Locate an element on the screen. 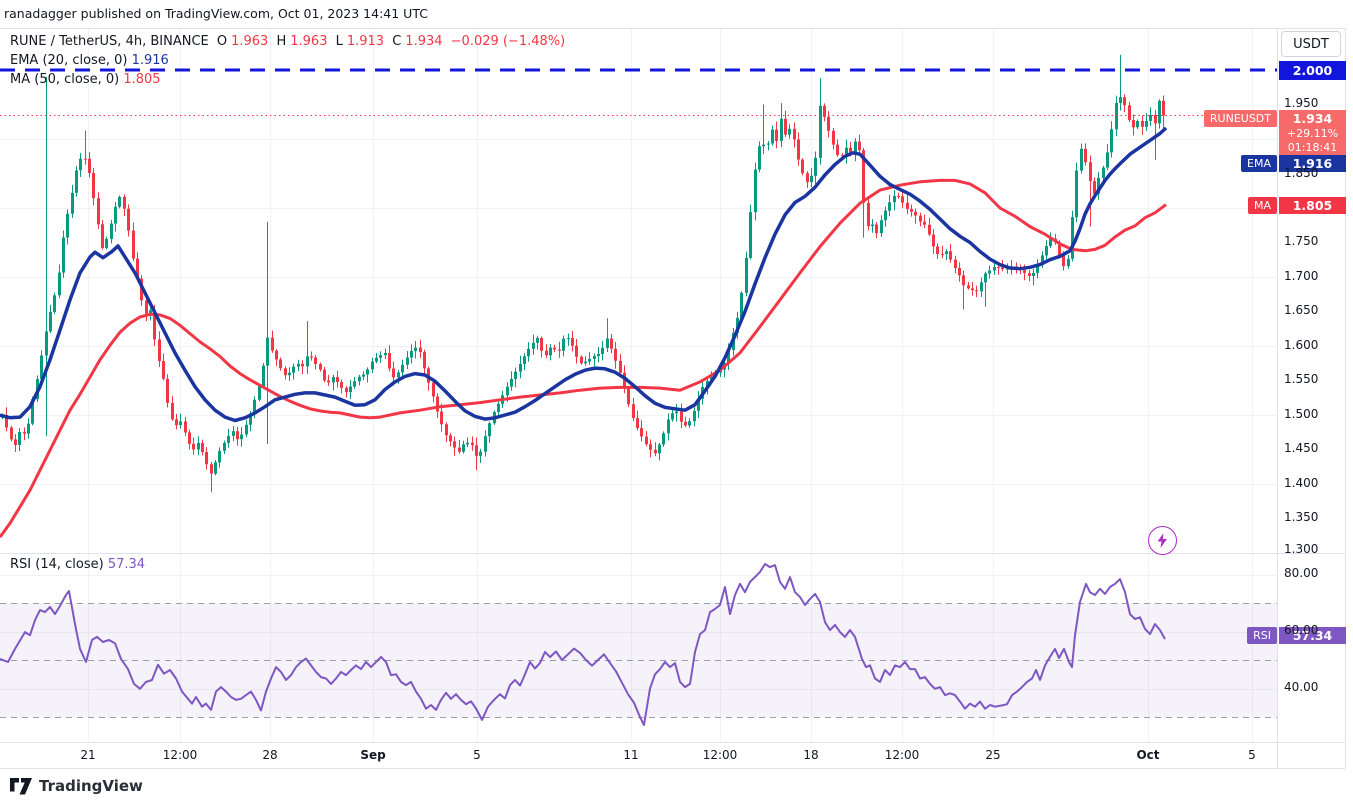 The height and width of the screenshot is (805, 1353). tradingview-logo-icon is located at coordinates (21, 785).